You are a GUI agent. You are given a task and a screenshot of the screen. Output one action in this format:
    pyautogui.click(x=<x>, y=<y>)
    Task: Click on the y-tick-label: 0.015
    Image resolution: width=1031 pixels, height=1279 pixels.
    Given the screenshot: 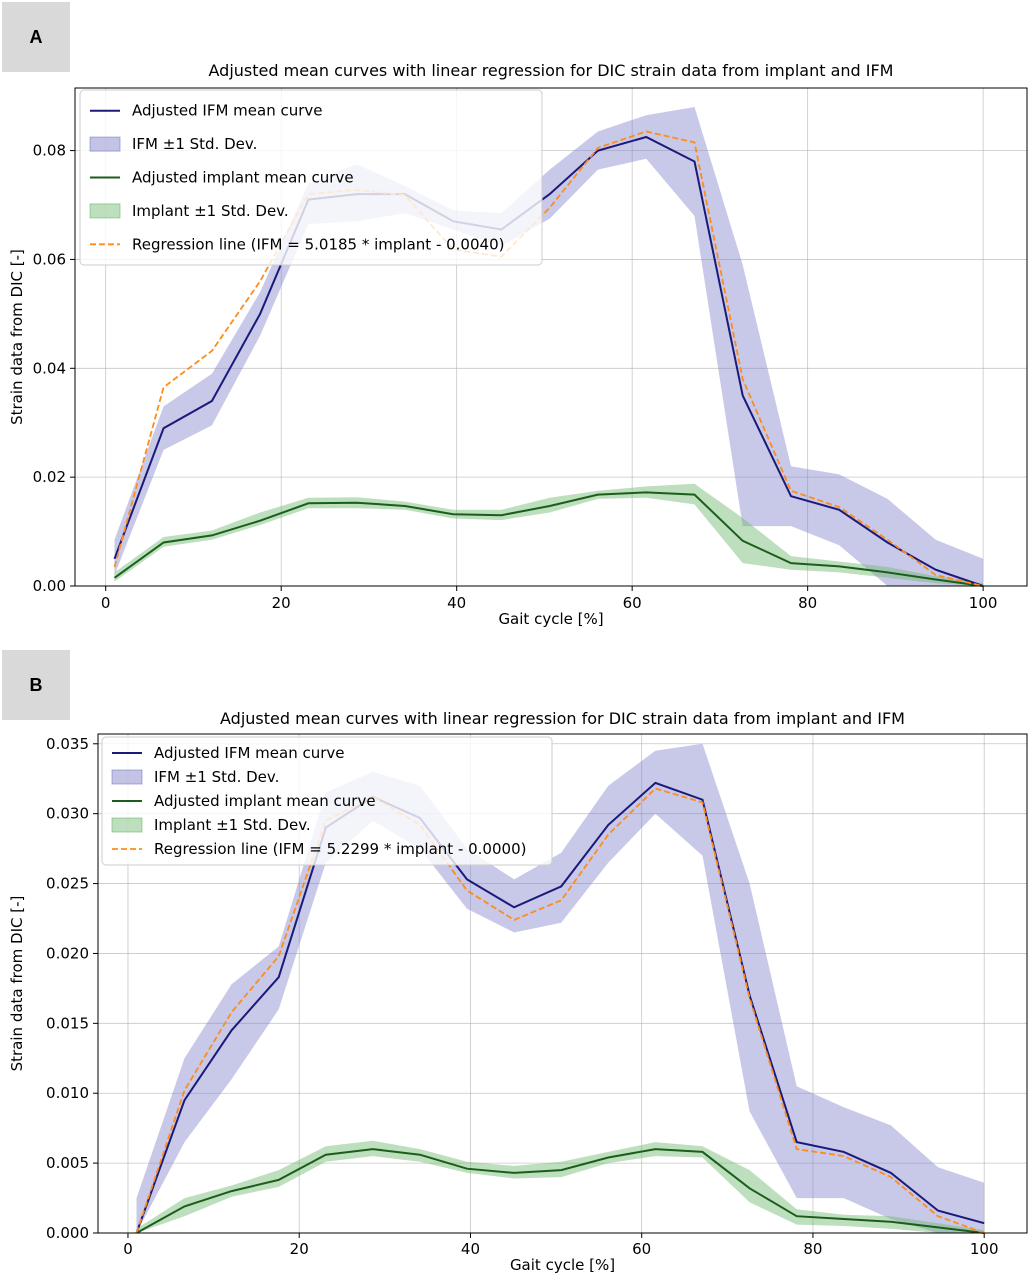 What is the action you would take?
    pyautogui.click(x=67, y=1023)
    